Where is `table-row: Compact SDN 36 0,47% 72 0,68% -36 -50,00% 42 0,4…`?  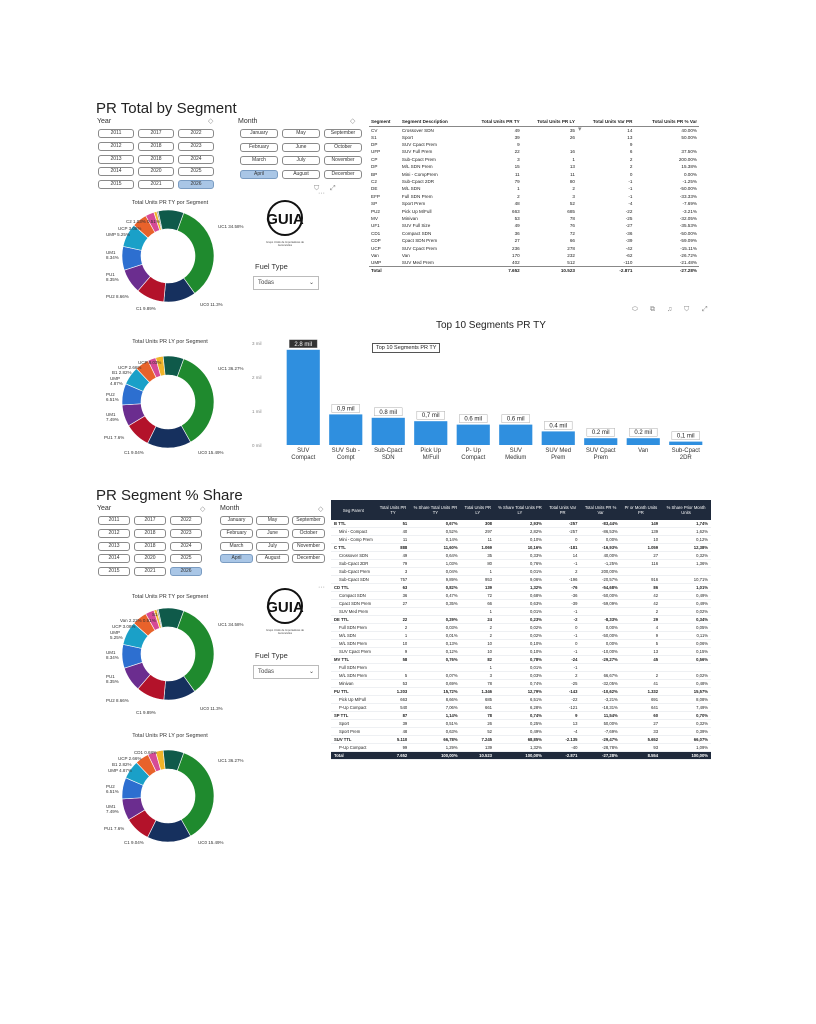 table-row: Compact SDN 36 0,47% 72 0,68% -36 -50,00% 42 0,4… is located at coordinates (521, 595).